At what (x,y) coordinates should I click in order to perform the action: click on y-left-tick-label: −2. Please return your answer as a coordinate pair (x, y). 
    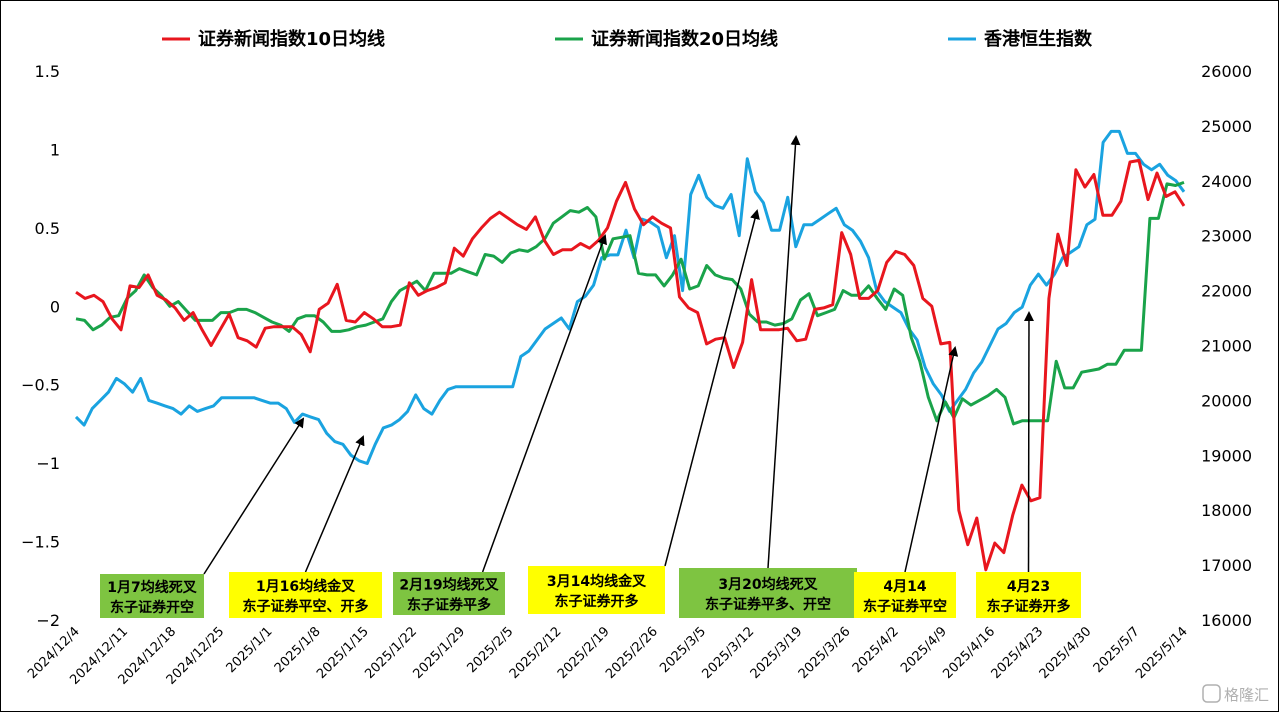
    Looking at the image, I should click on (48, 620).